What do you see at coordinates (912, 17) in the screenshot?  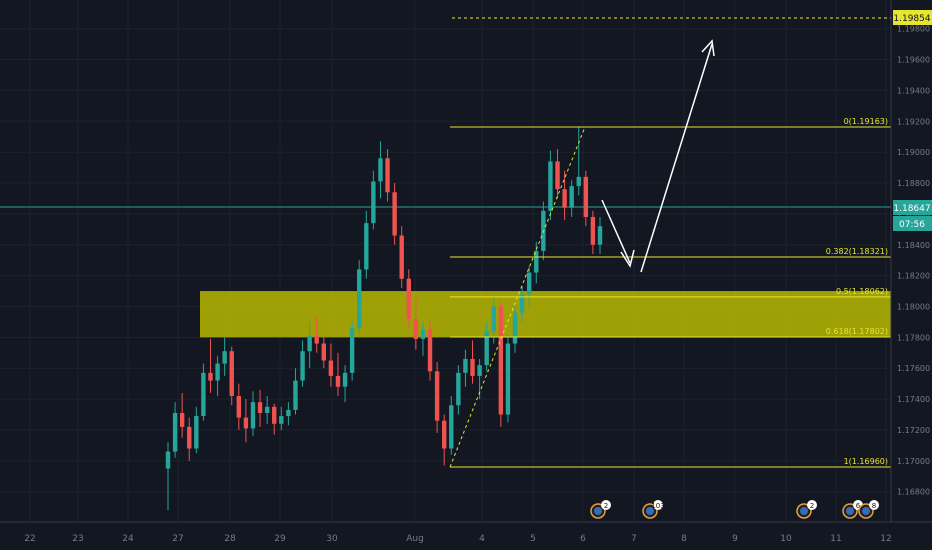 I see `target-price-tag` at bounding box center [912, 17].